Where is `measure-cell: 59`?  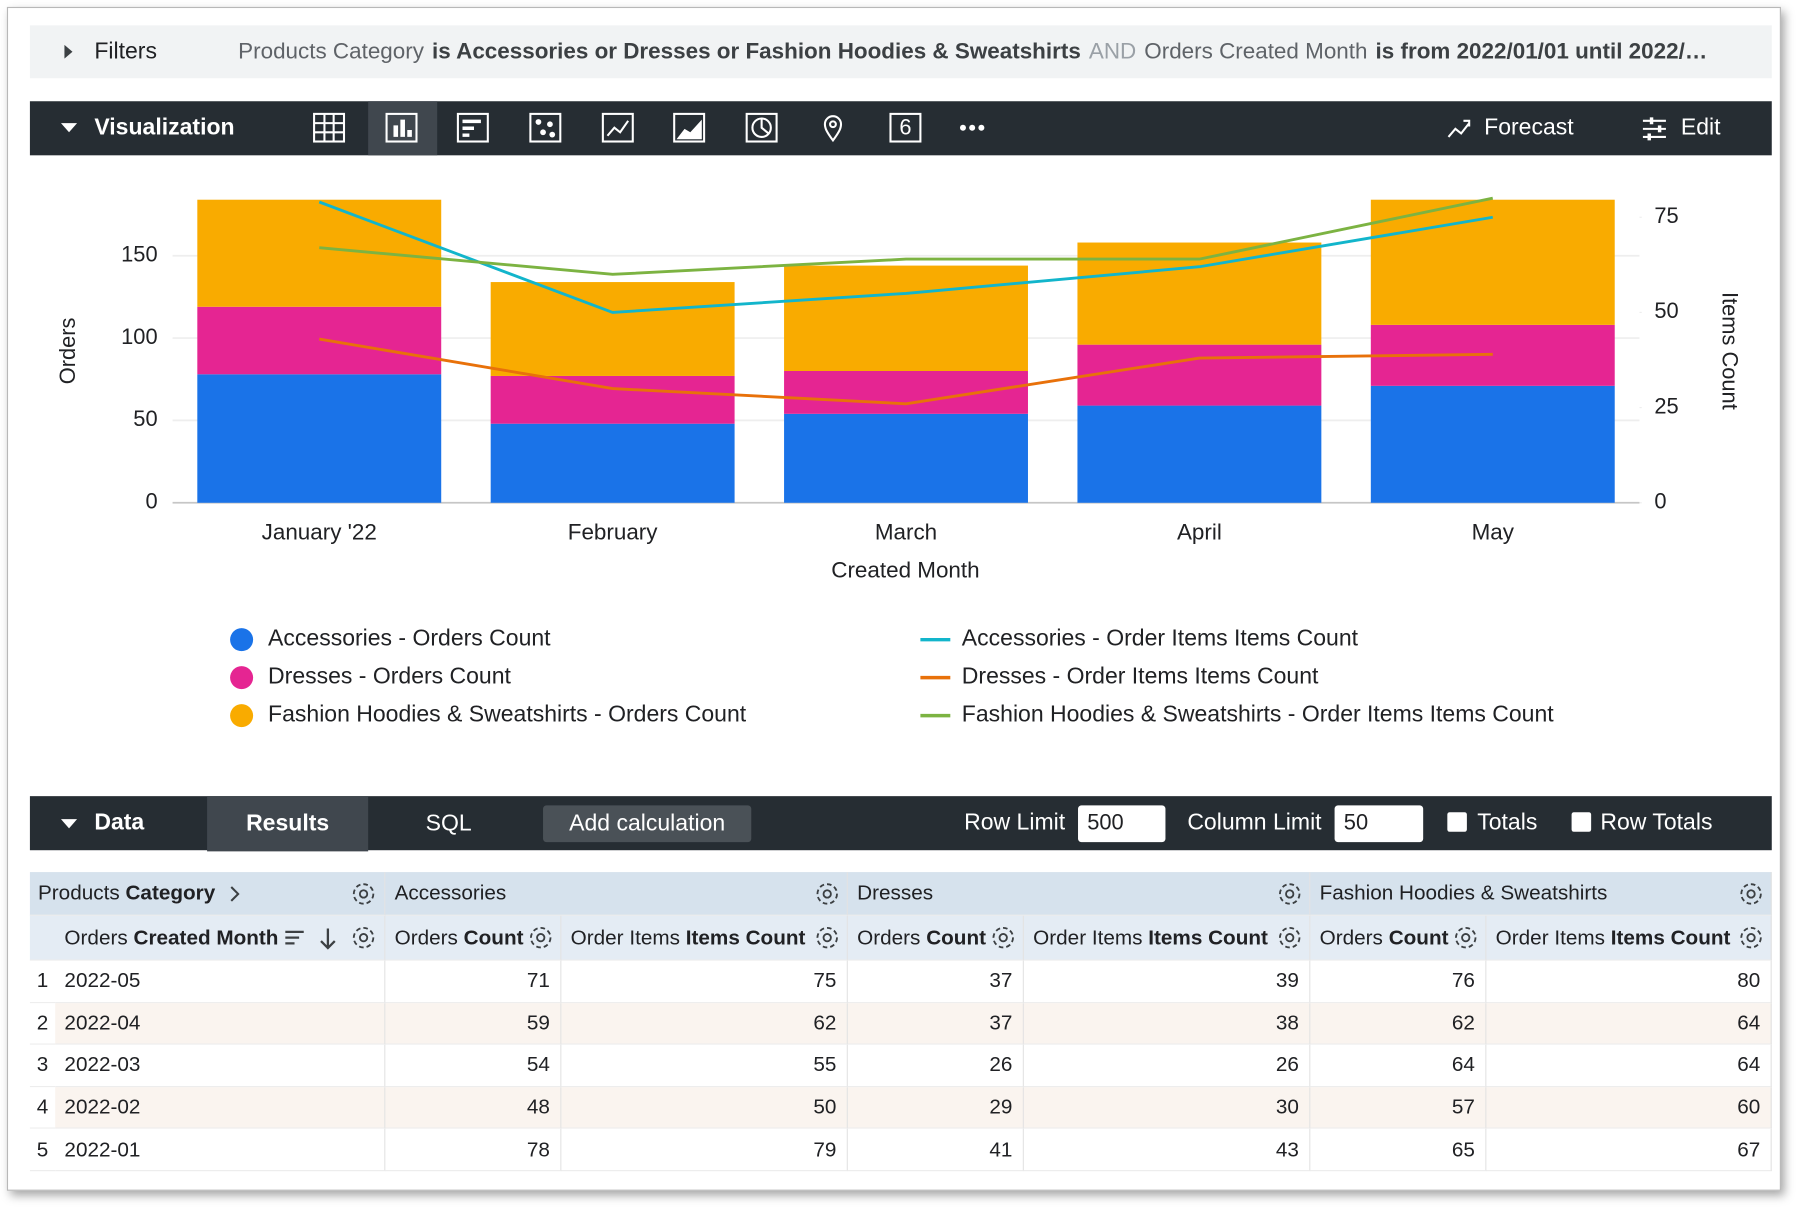 measure-cell: 59 is located at coordinates (473, 1023).